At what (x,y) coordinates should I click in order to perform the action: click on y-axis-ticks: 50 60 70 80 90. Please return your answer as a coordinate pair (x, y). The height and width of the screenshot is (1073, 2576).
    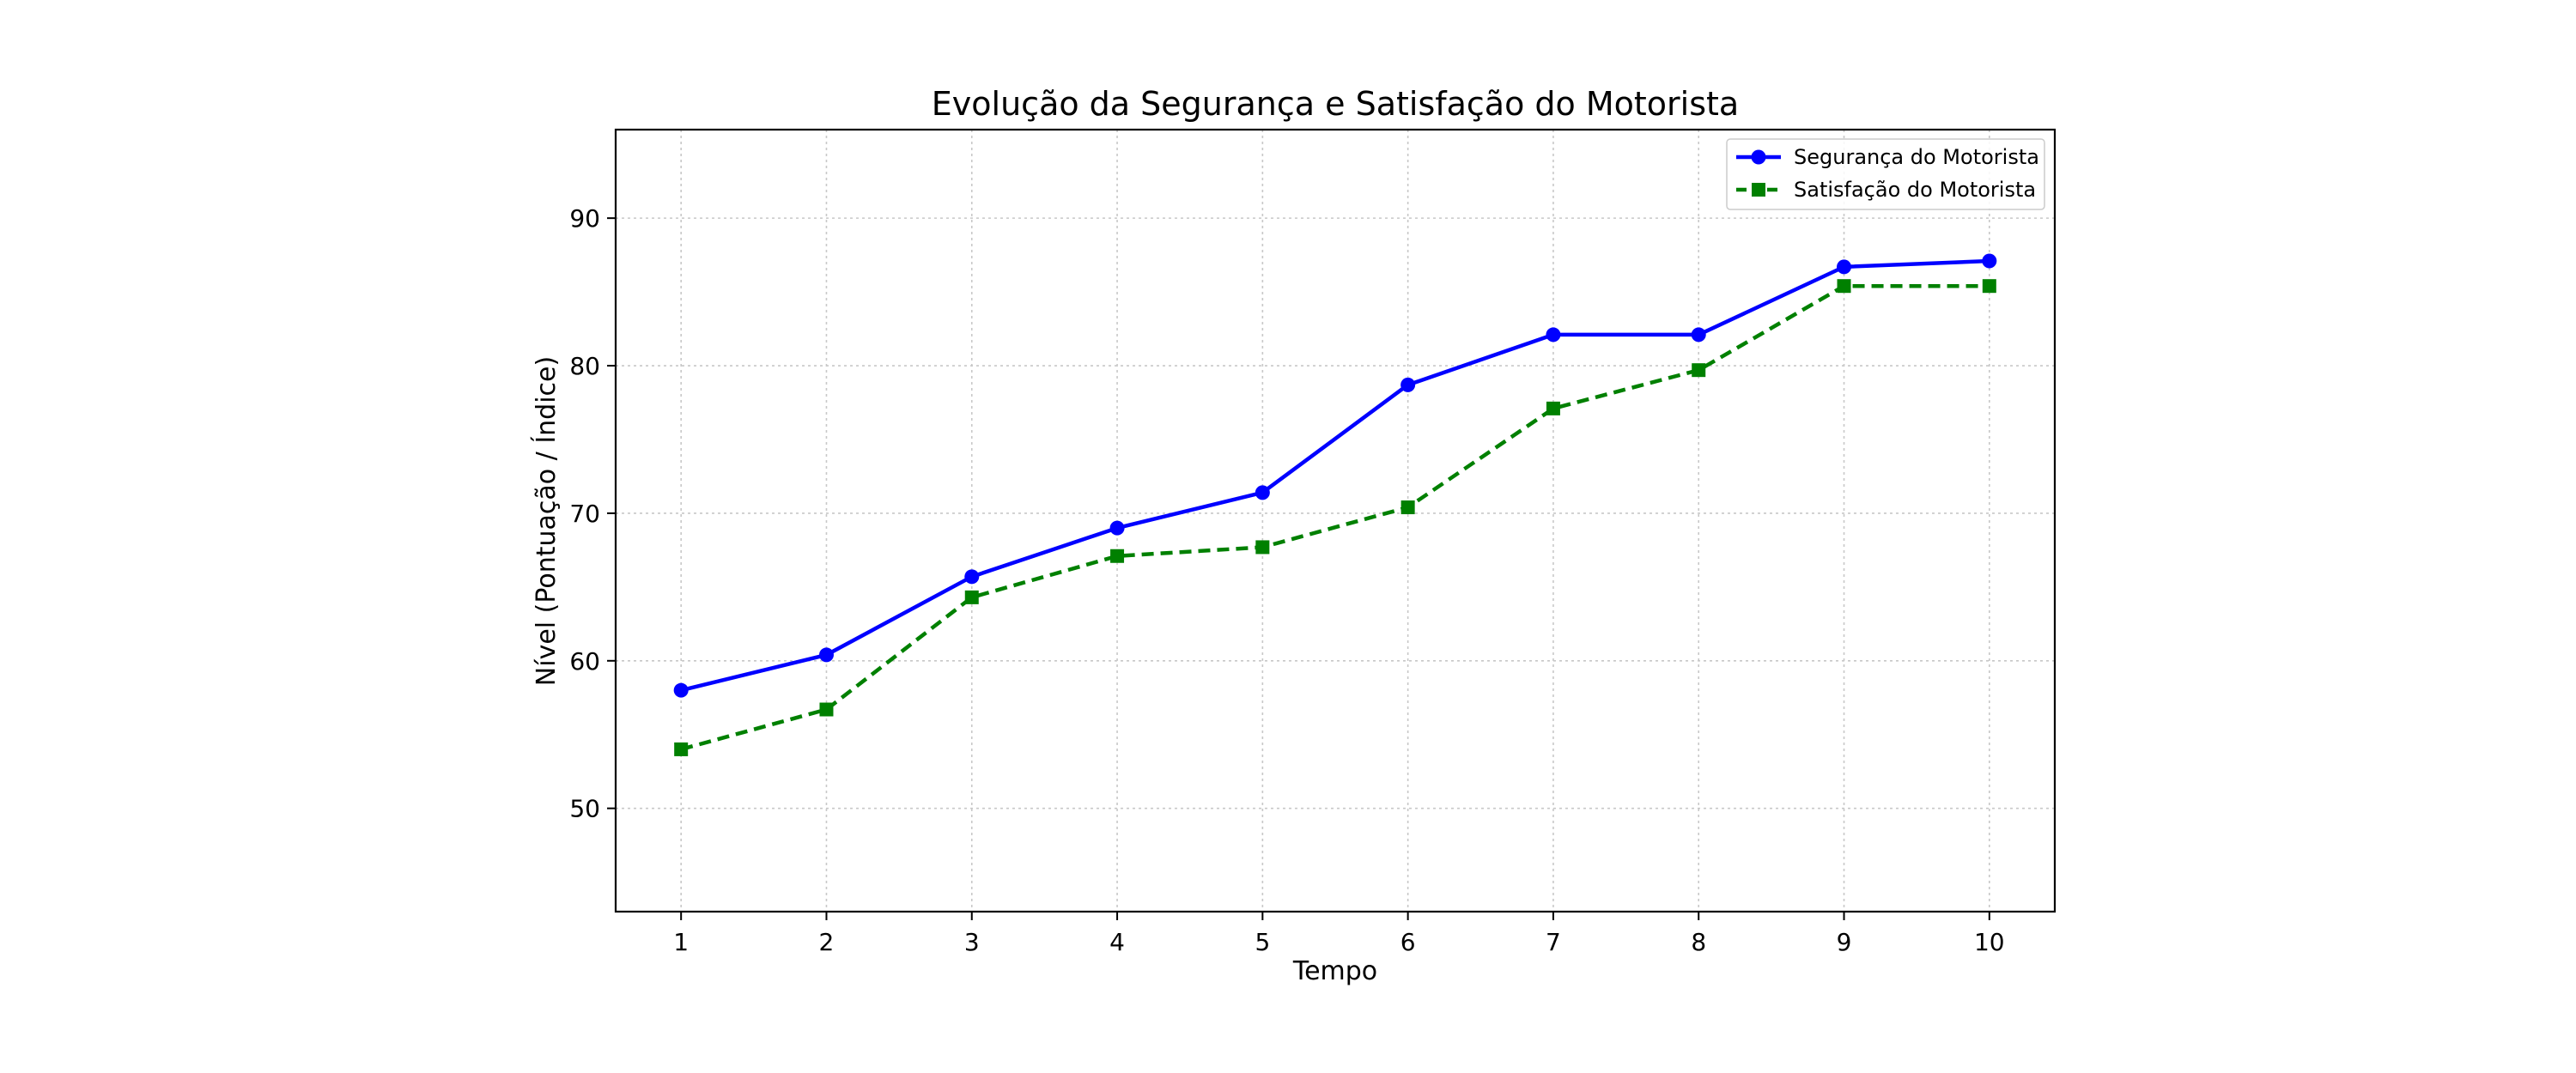
    Looking at the image, I should click on (592, 513).